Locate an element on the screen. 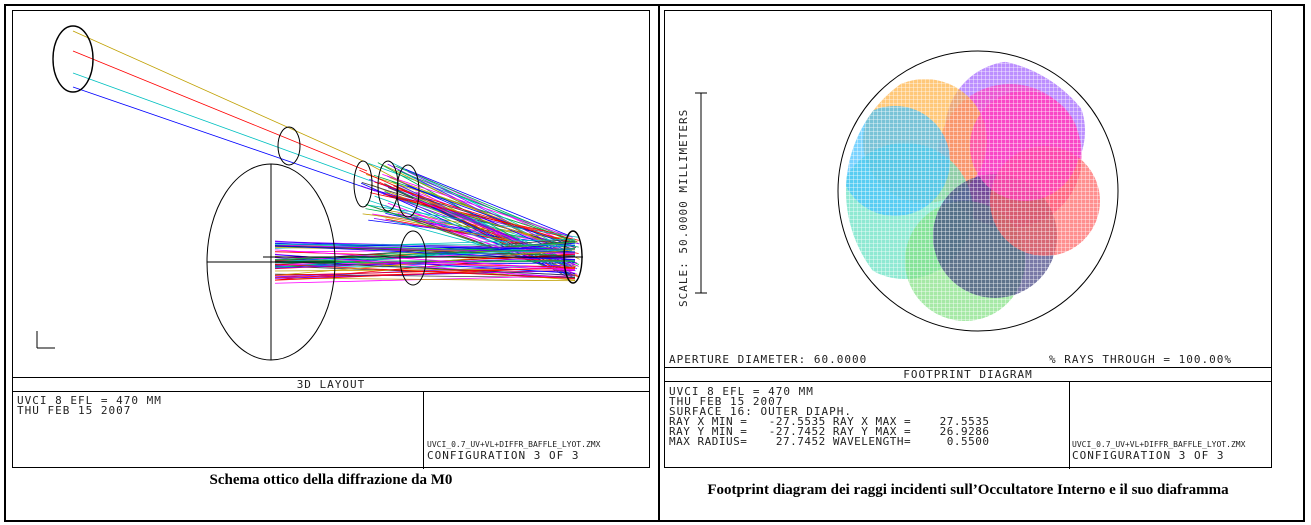 The width and height of the screenshot is (1311, 525). info-line-3: SURFACE 16: OUTER DIAPH. is located at coordinates (760, 411).